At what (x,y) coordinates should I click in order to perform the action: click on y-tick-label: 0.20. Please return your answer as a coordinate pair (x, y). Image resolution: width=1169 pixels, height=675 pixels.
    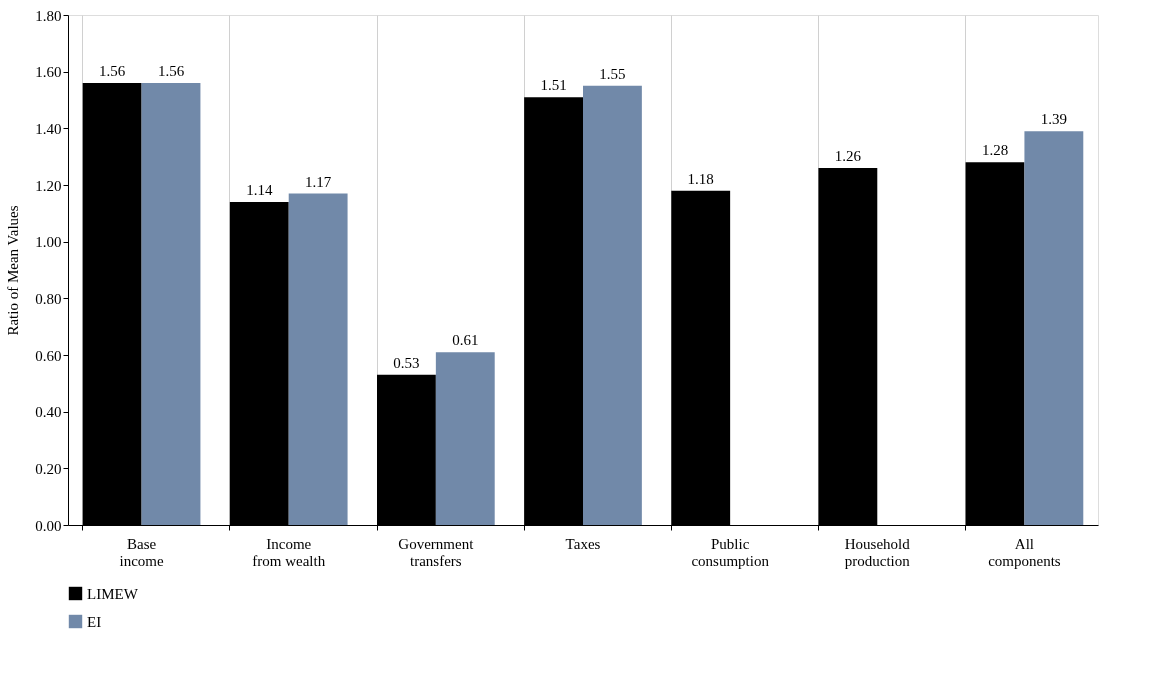
    Looking at the image, I should click on (48, 468).